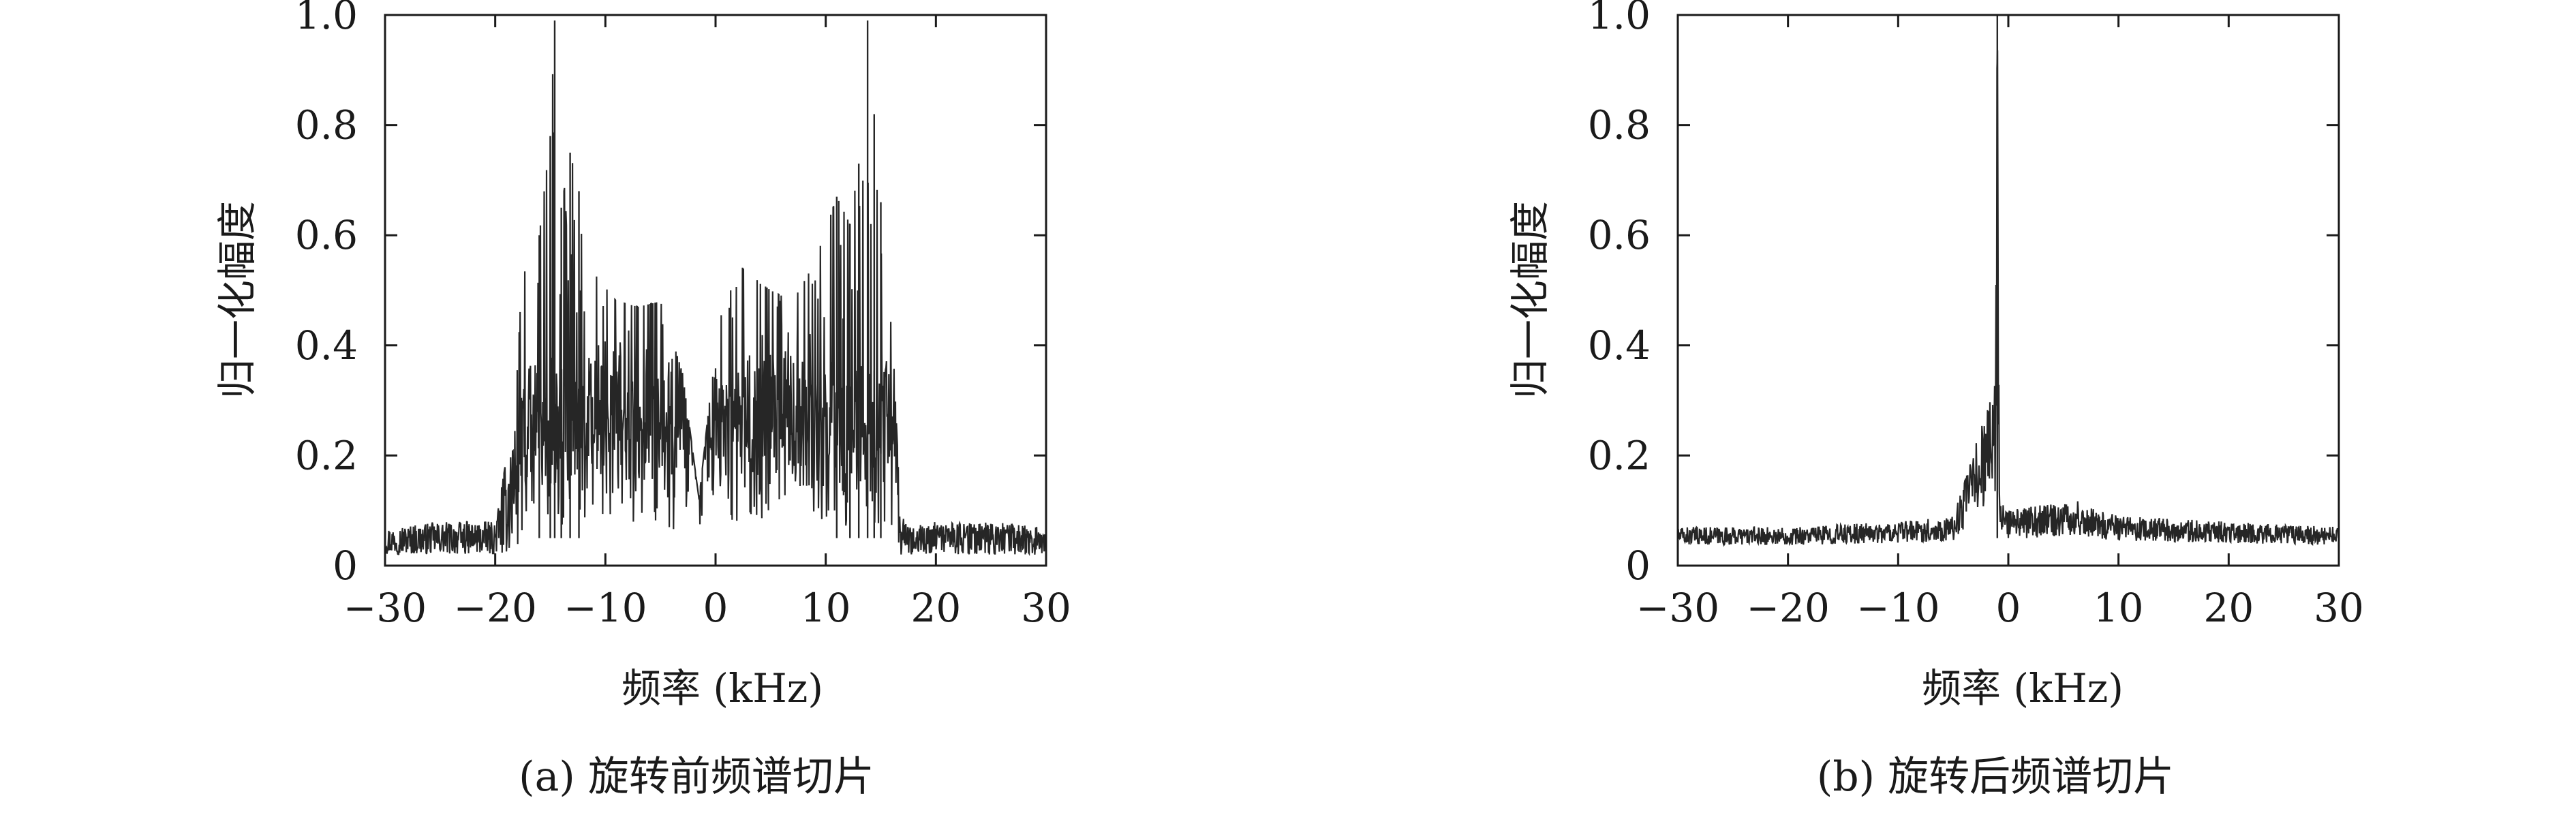  What do you see at coordinates (1619, 455) in the screenshot?
I see `y-tick-label-b-1: 0.2` at bounding box center [1619, 455].